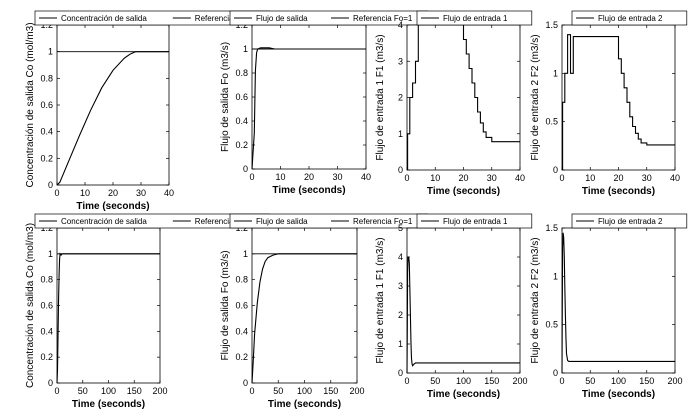  Describe the element at coordinates (30, 305) in the screenshot. I see `y-axis-label: Concentración de salida Co (mol/m3)` at that location.